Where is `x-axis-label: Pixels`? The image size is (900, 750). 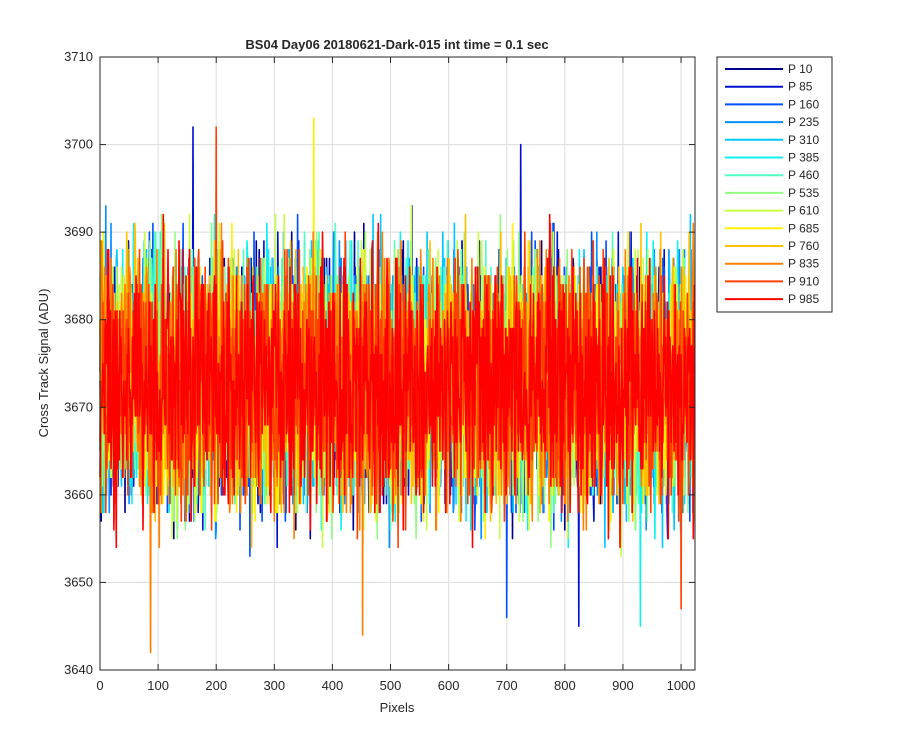
x-axis-label: Pixels is located at coordinates (397, 707).